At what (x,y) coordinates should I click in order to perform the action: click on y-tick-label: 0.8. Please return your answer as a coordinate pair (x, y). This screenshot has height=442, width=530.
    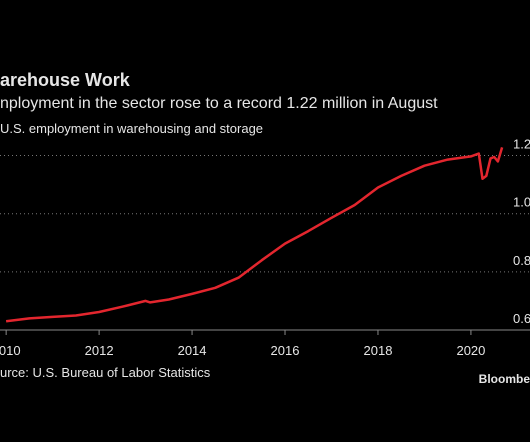
    Looking at the image, I should click on (521, 260).